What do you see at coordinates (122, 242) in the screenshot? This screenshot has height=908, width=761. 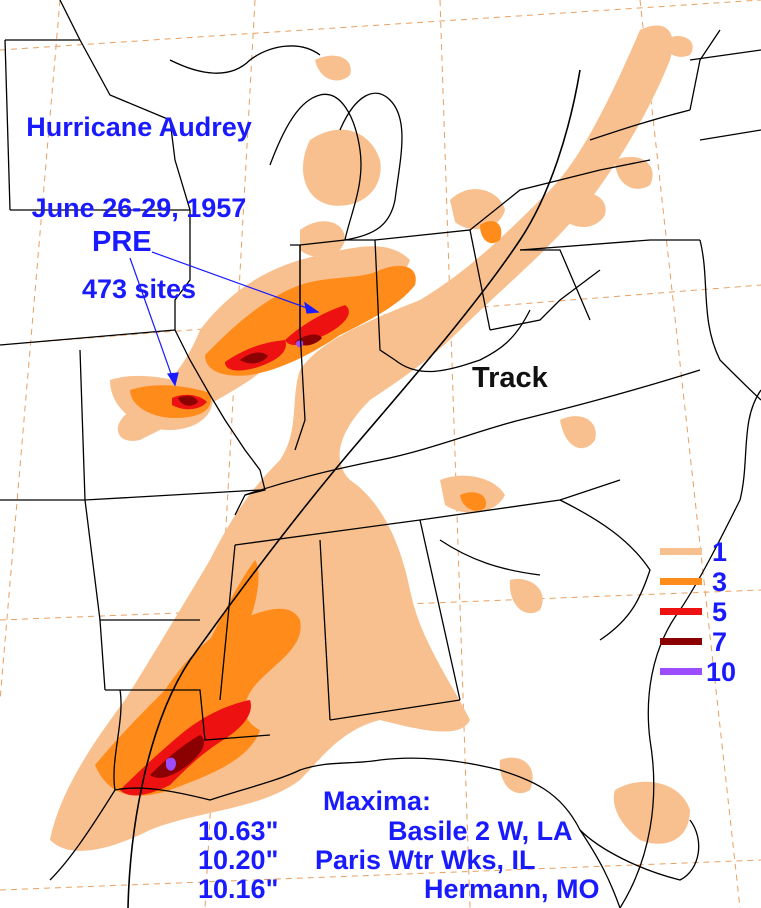 I see `pre-label: PRE` at bounding box center [122, 242].